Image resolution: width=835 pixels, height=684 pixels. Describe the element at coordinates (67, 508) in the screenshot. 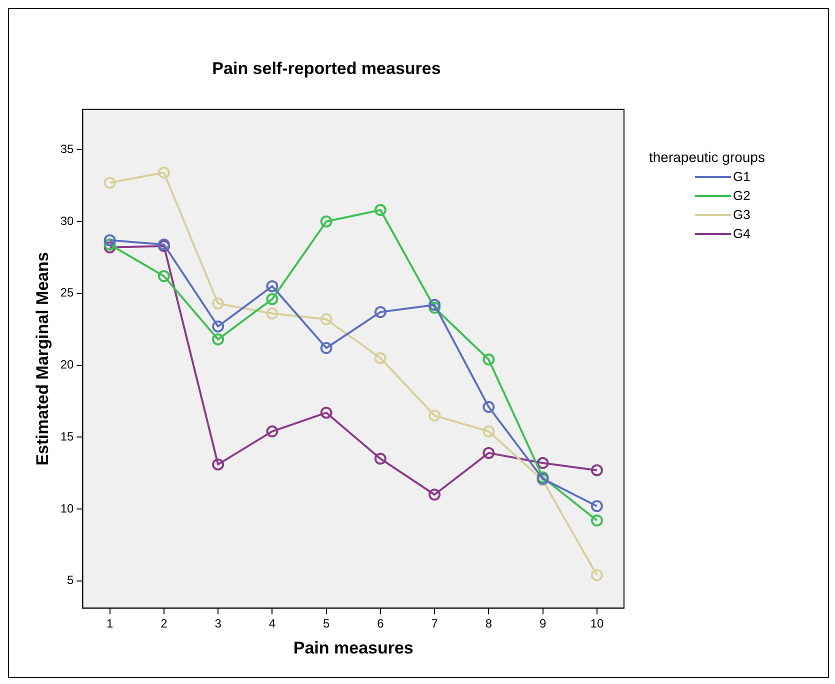

I see `y-tick-label: 10` at that location.